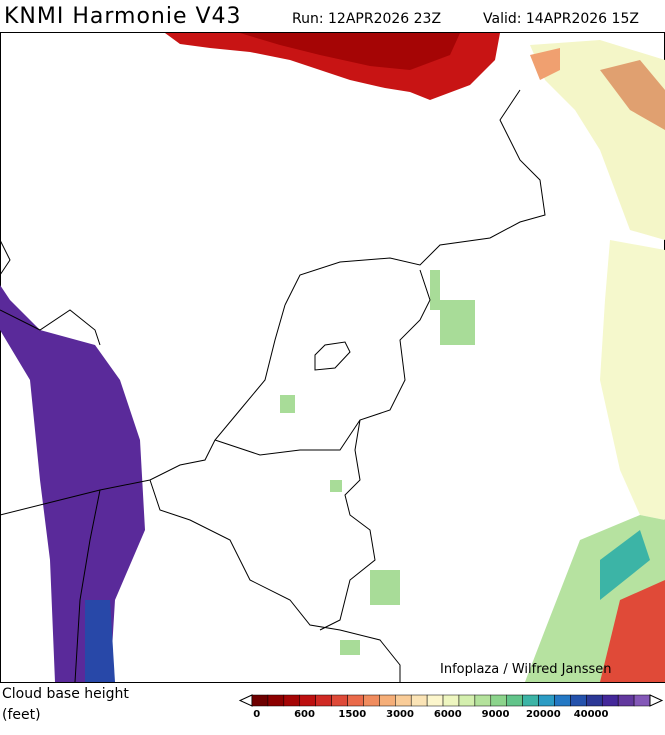 The image size is (665, 735). Describe the element at coordinates (21, 715) in the screenshot. I see `legend-unit: (feet)` at that location.